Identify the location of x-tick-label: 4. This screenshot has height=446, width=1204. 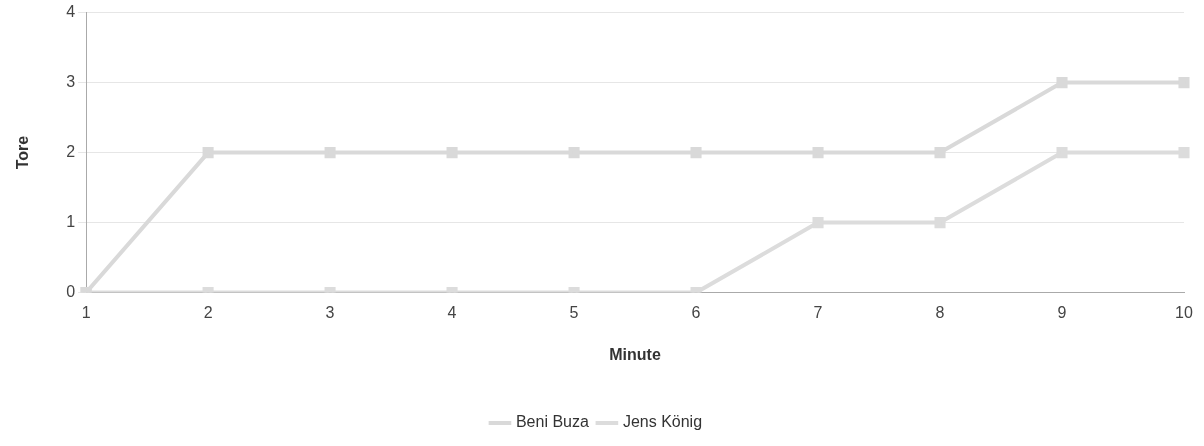
(452, 312).